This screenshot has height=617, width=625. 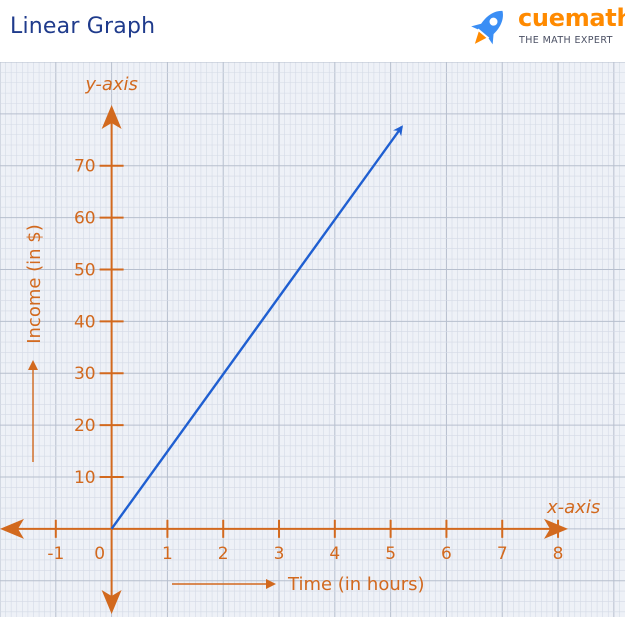 What do you see at coordinates (12, 528) in the screenshot?
I see `x-axis-arrow-left` at bounding box center [12, 528].